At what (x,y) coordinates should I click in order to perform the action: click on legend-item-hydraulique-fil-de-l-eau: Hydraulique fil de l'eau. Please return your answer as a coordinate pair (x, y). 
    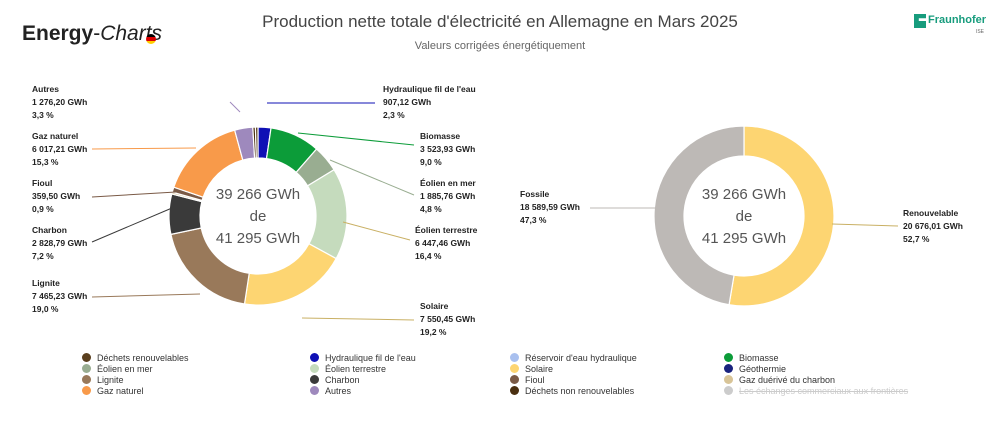
    Looking at the image, I should click on (363, 357).